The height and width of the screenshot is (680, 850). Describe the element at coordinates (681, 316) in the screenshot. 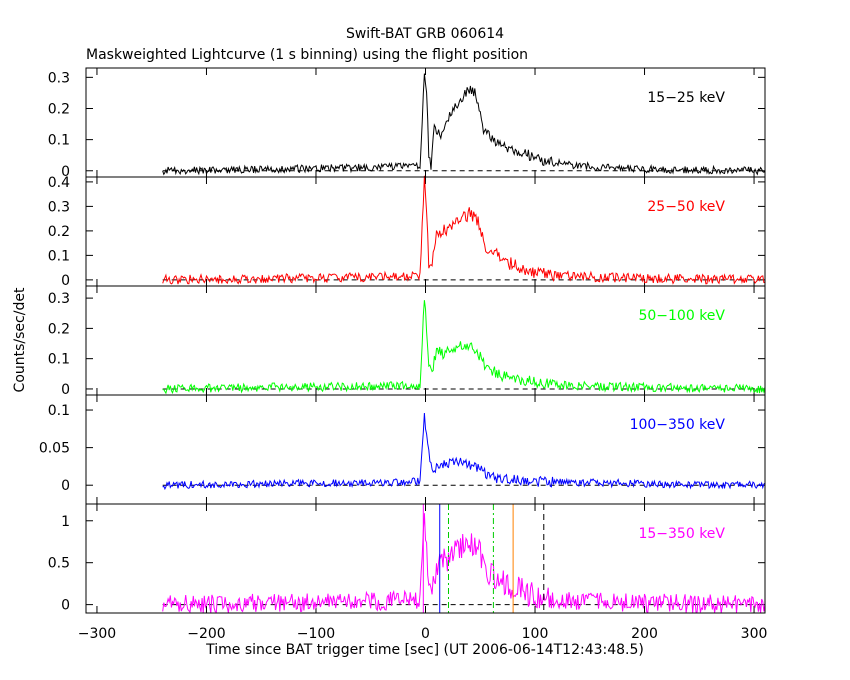

I see `band-label: 50−100 keV` at that location.